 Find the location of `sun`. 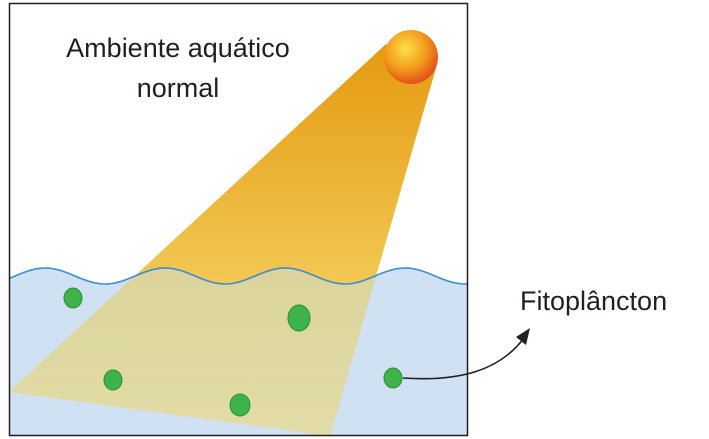

sun is located at coordinates (411, 57).